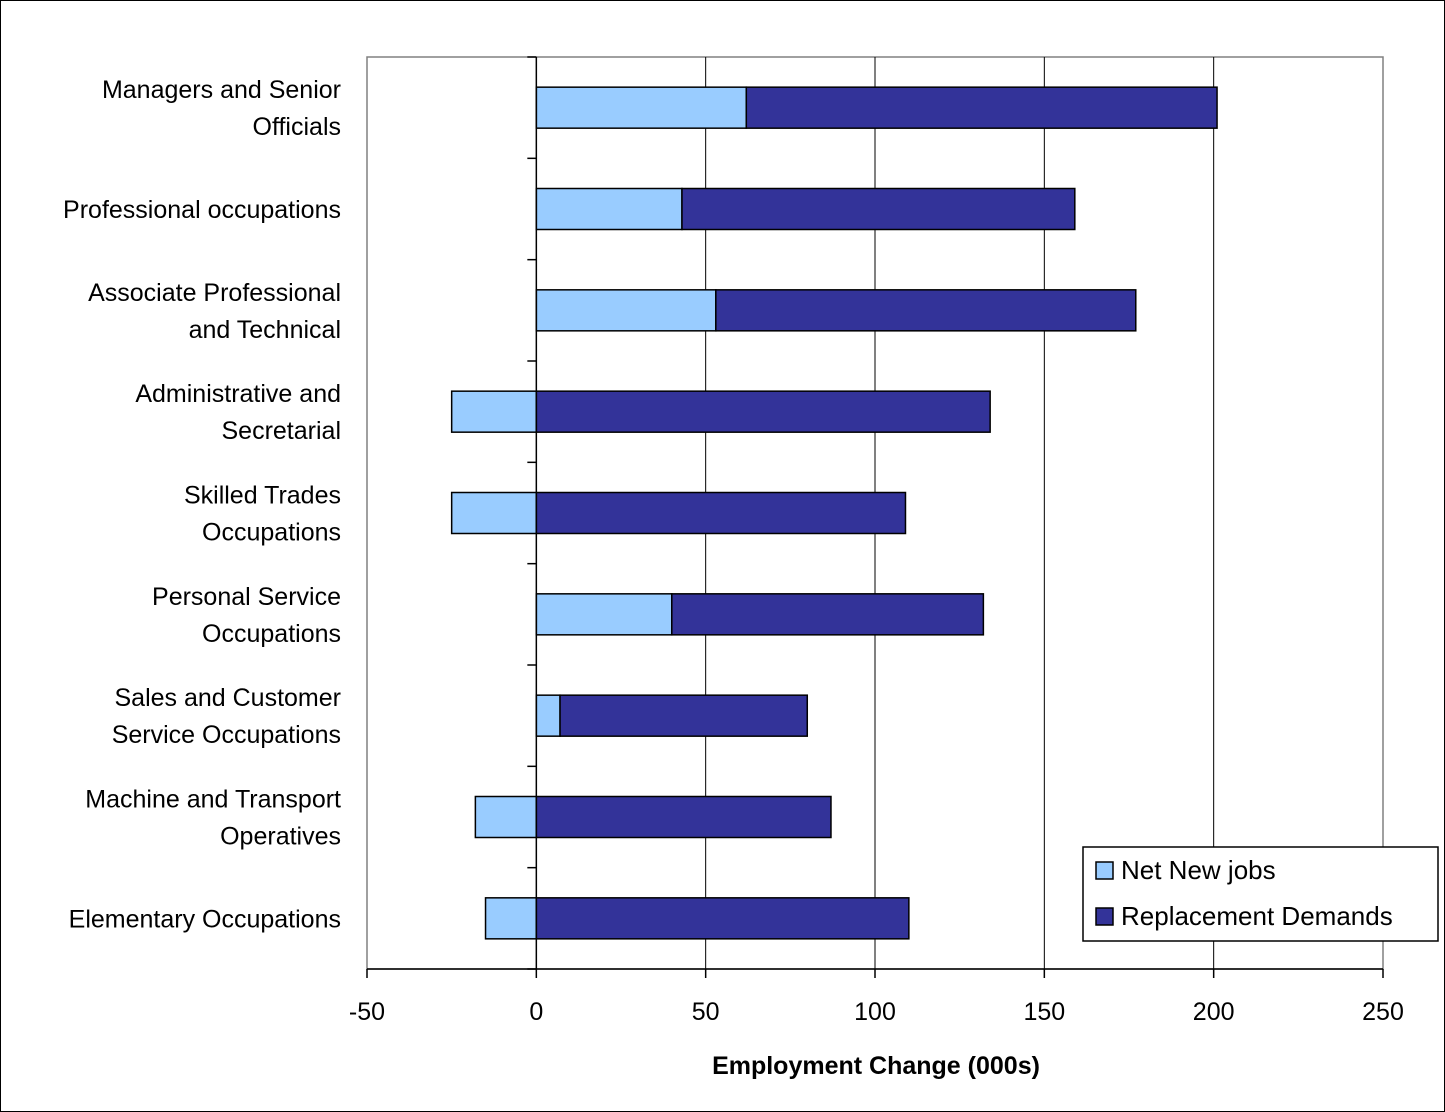 This screenshot has height=1112, width=1445. Describe the element at coordinates (1214, 1012) in the screenshot. I see `x-tick-label: 200` at that location.